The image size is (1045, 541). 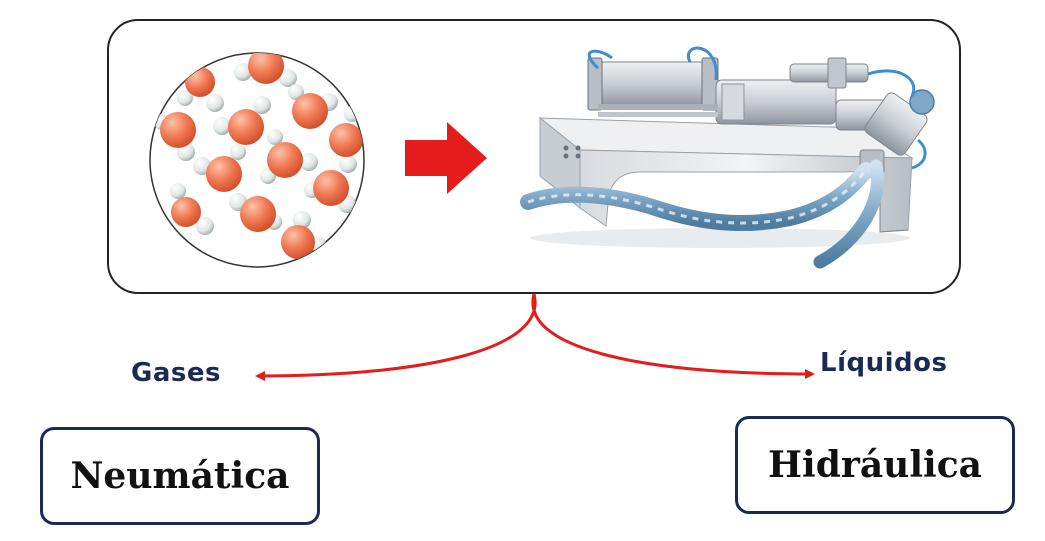 I want to click on hidraulica-box: Hidráulica, so click(x=875, y=465).